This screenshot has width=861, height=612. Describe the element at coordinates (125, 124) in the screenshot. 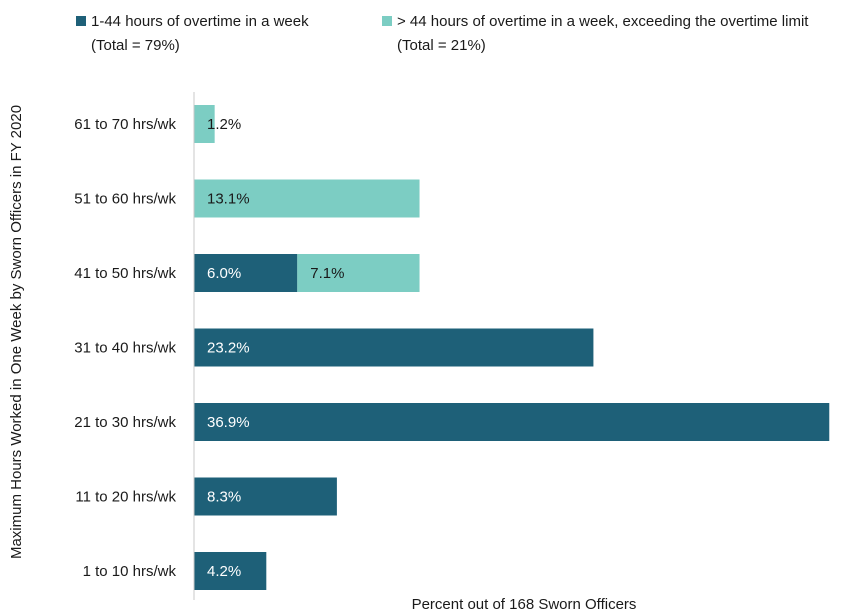

I see `y-tick-label: 61 to 70 hrs/wk` at that location.